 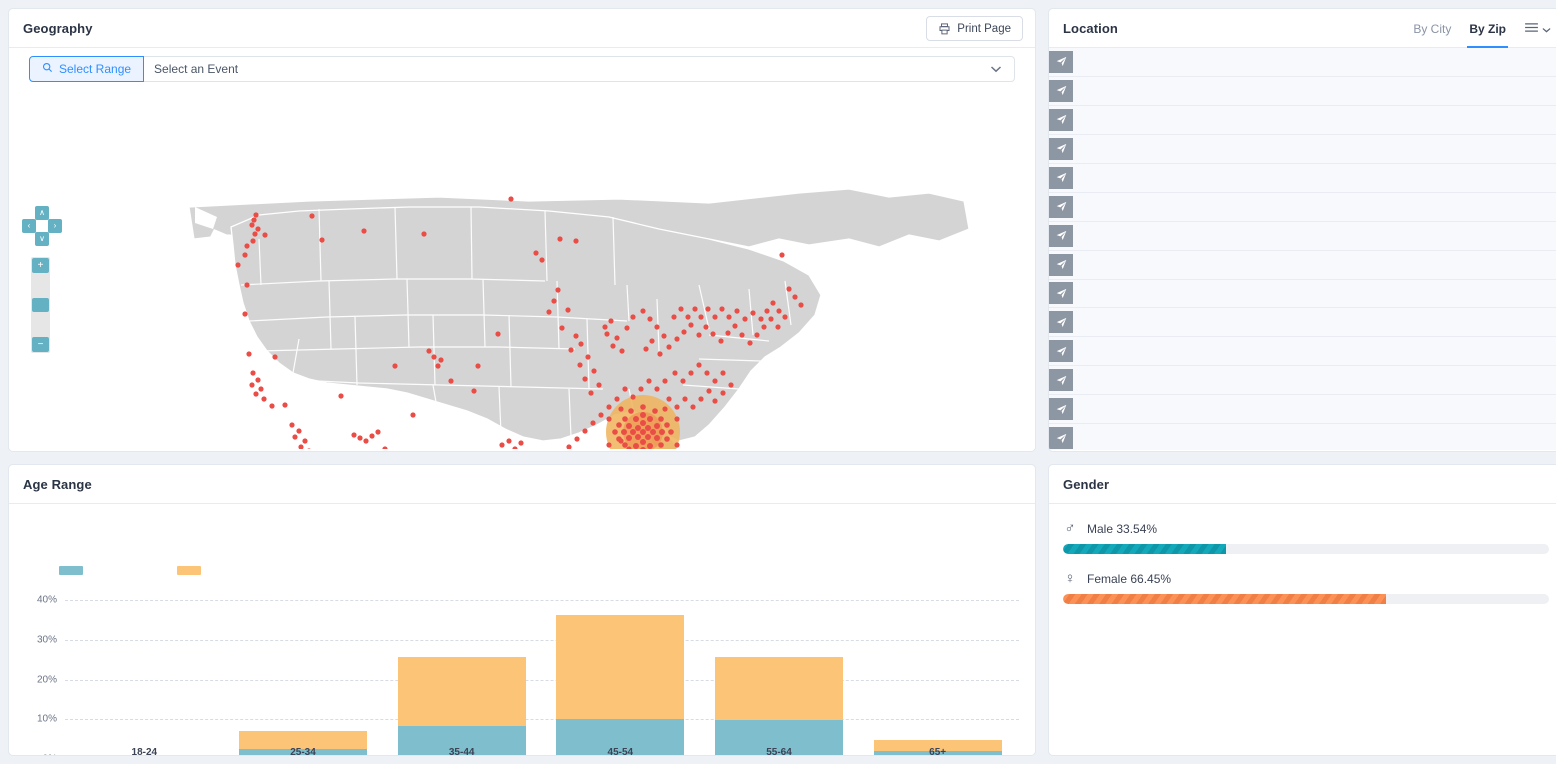 I want to click on tab-by-zip: By Zip, so click(x=1487, y=28).